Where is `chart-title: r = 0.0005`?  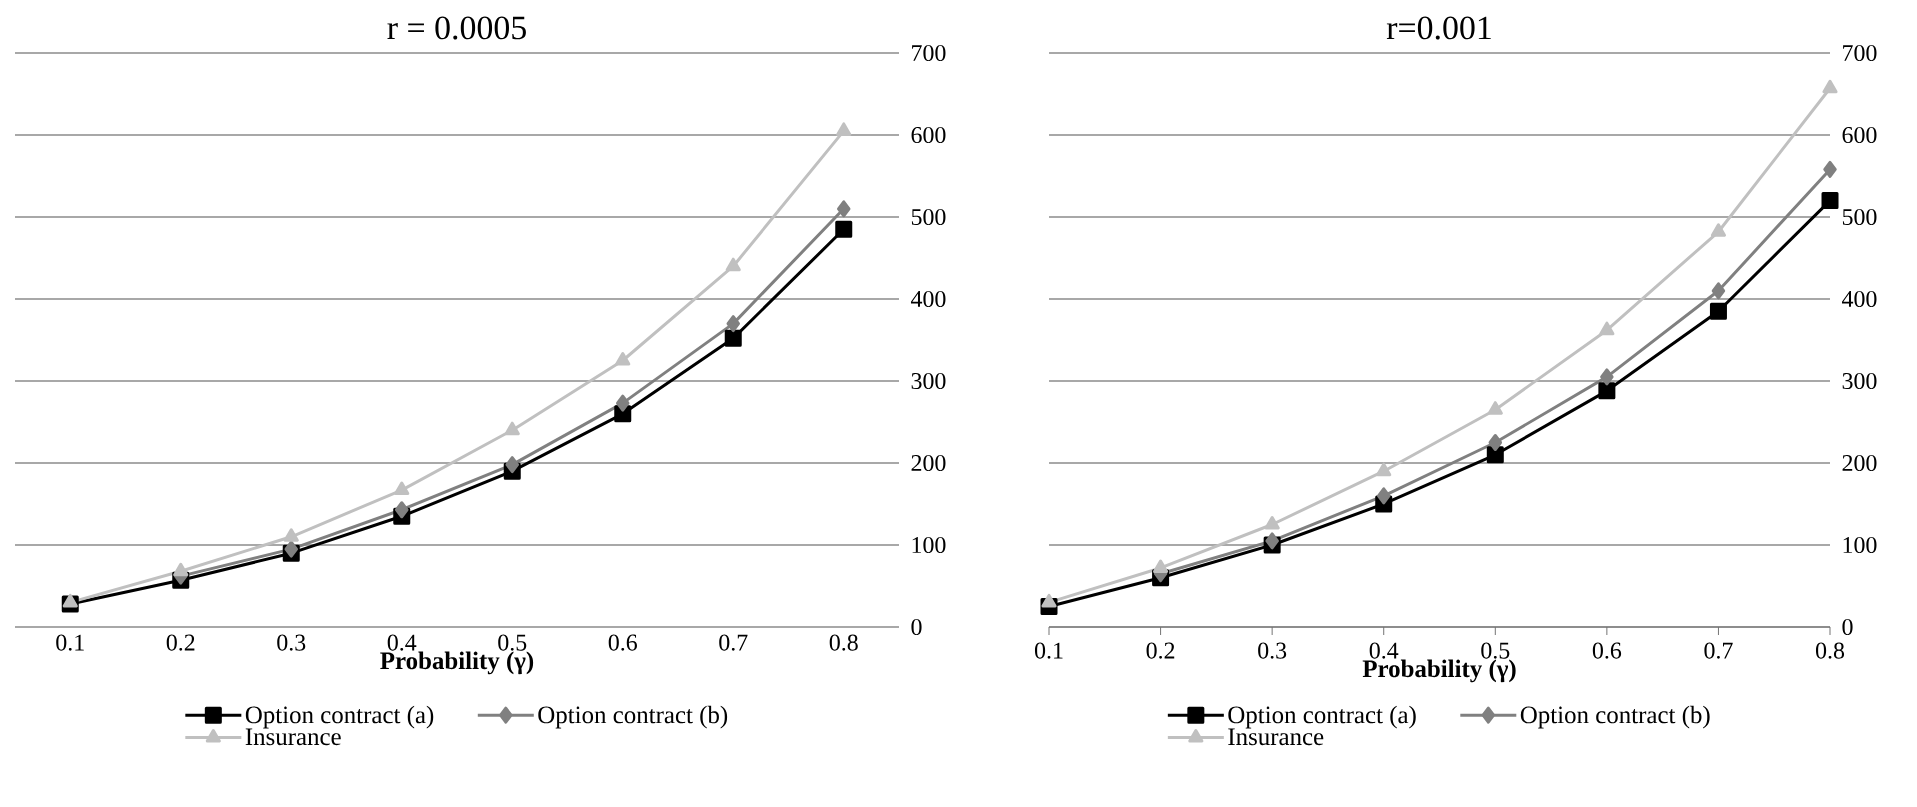 chart-title: r = 0.0005 is located at coordinates (456, 28).